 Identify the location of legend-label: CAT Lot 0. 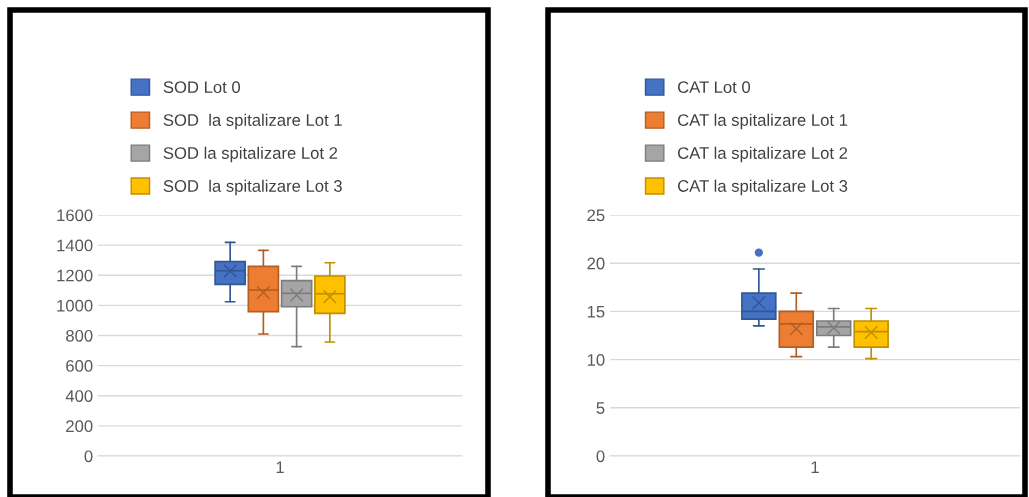
(714, 87).